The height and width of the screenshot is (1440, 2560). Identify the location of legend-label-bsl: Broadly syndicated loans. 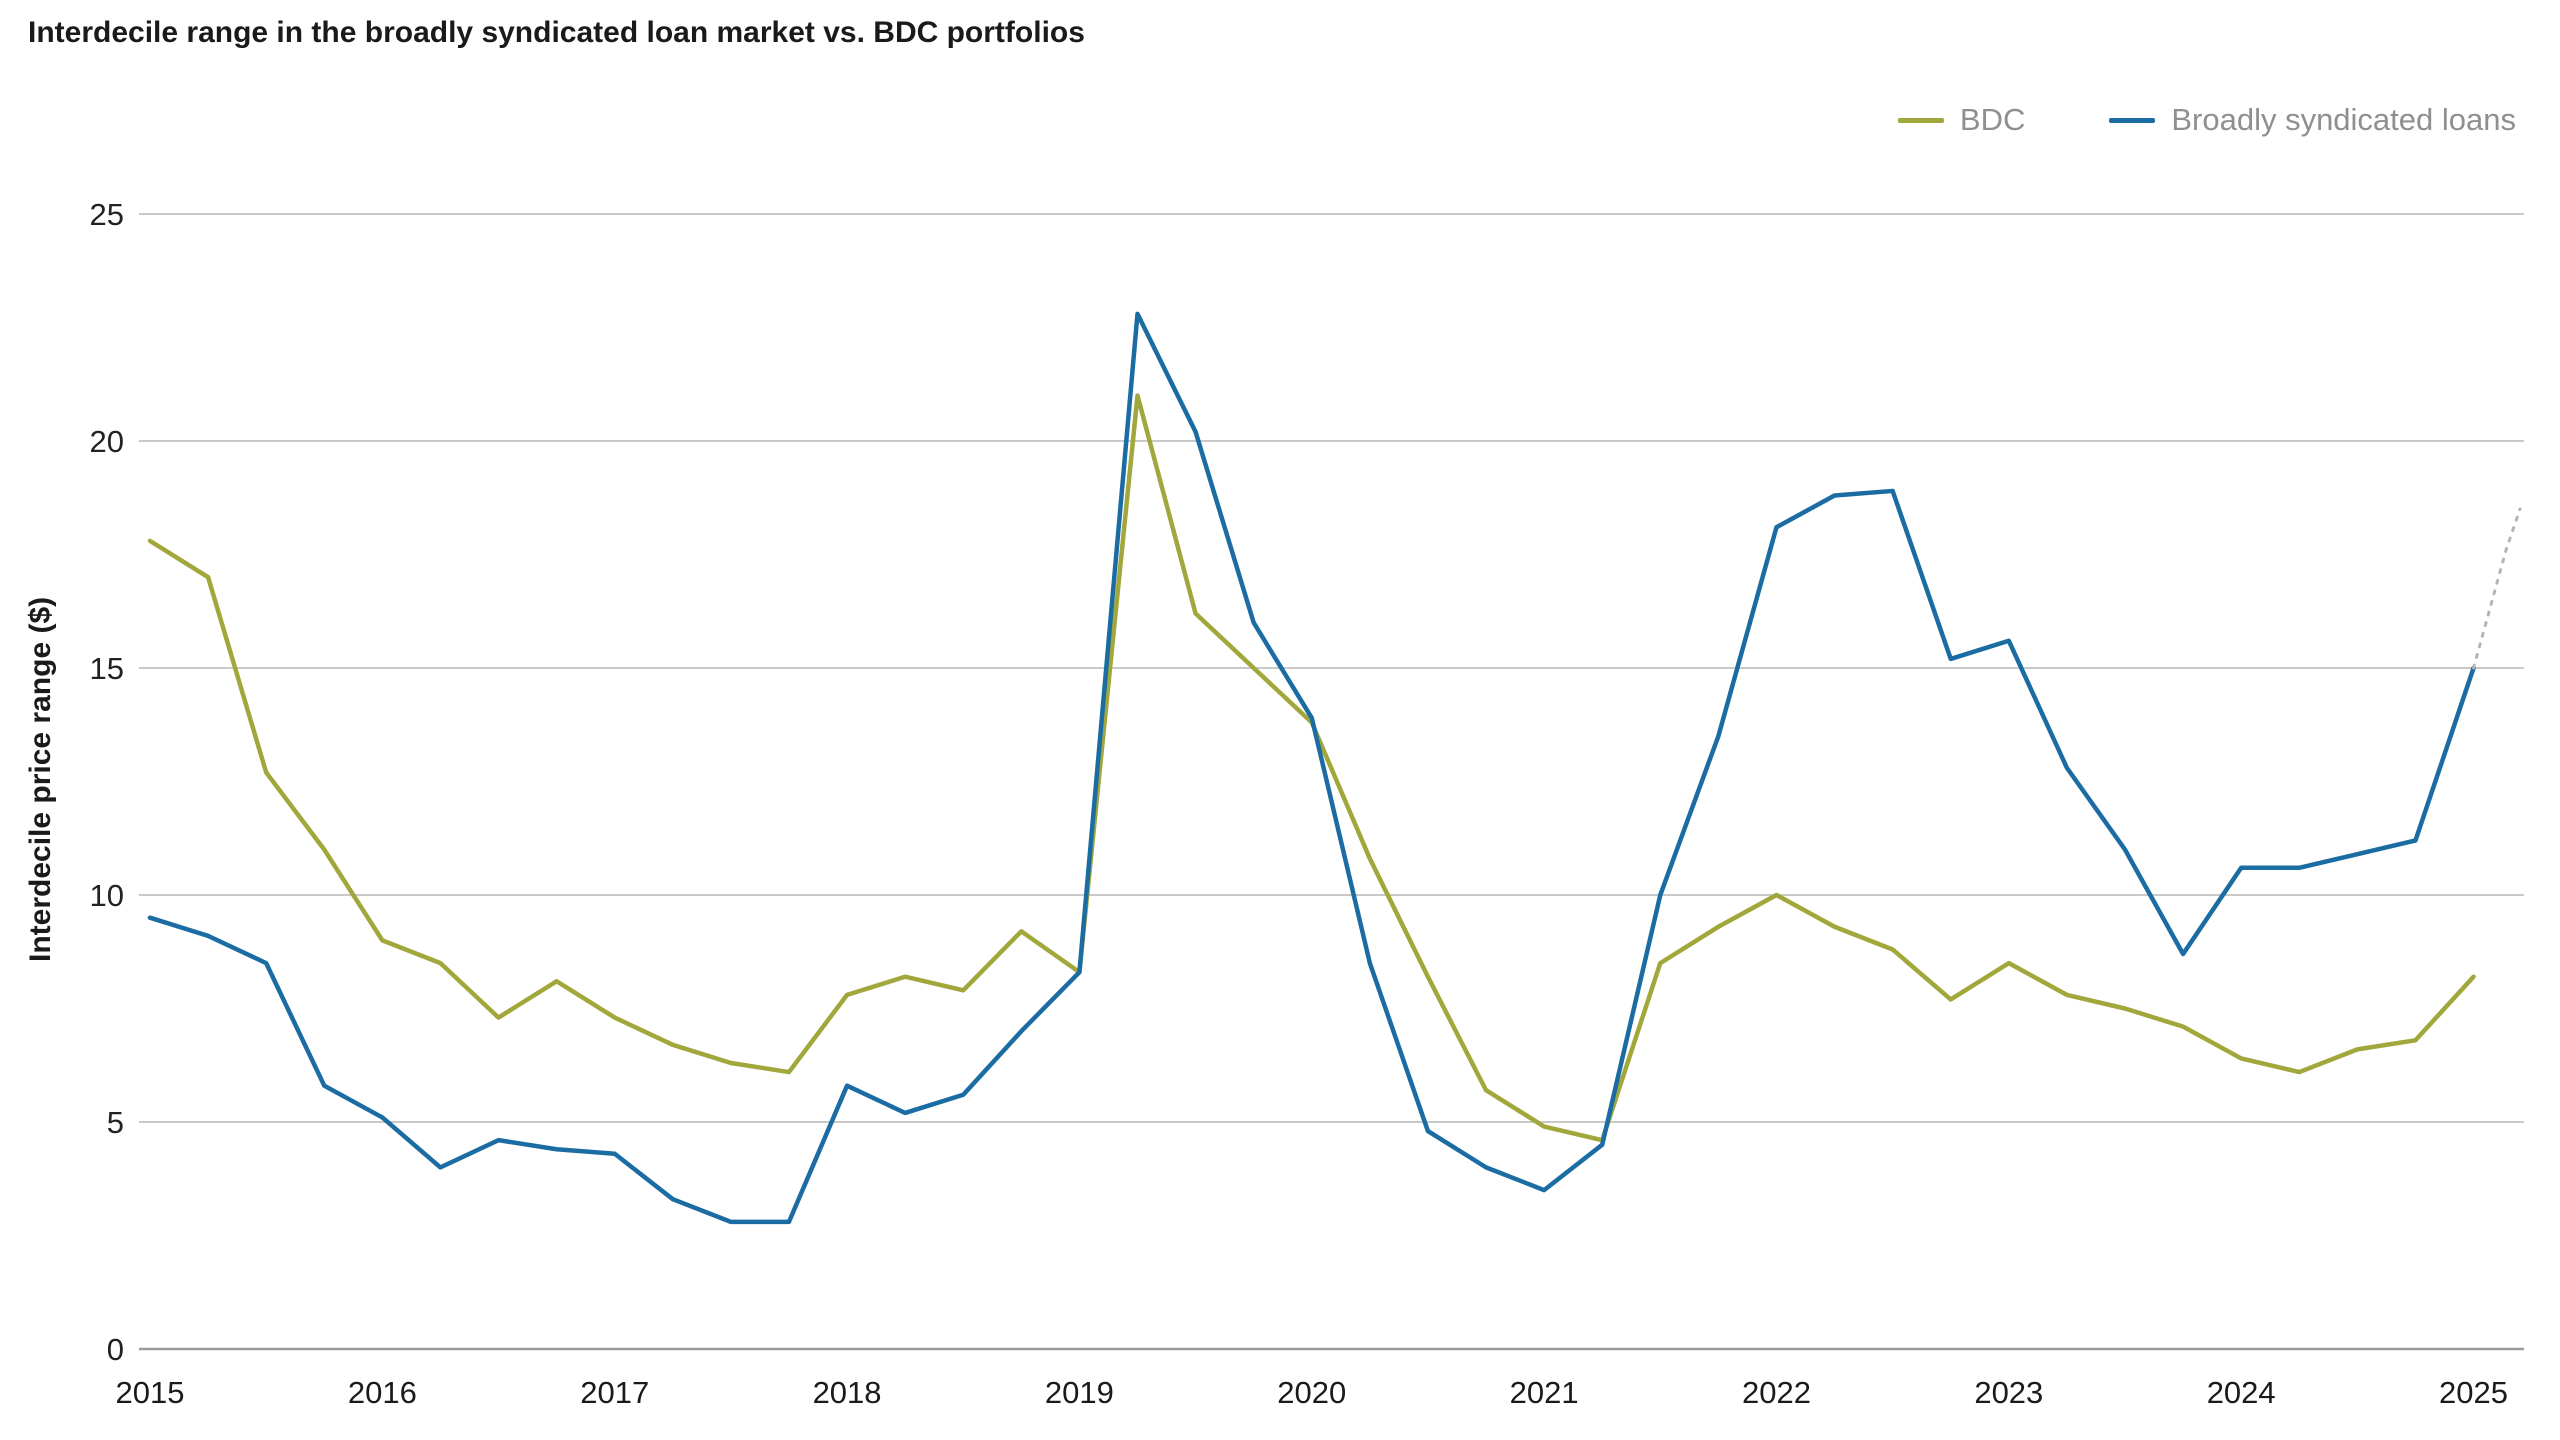
(2343, 119).